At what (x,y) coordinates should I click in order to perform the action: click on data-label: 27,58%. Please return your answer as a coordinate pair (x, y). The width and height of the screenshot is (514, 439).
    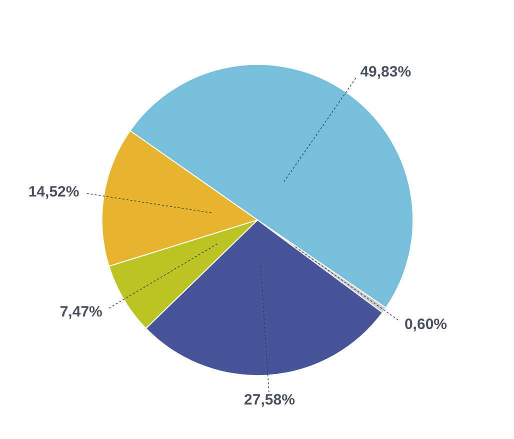
    Looking at the image, I should click on (269, 399).